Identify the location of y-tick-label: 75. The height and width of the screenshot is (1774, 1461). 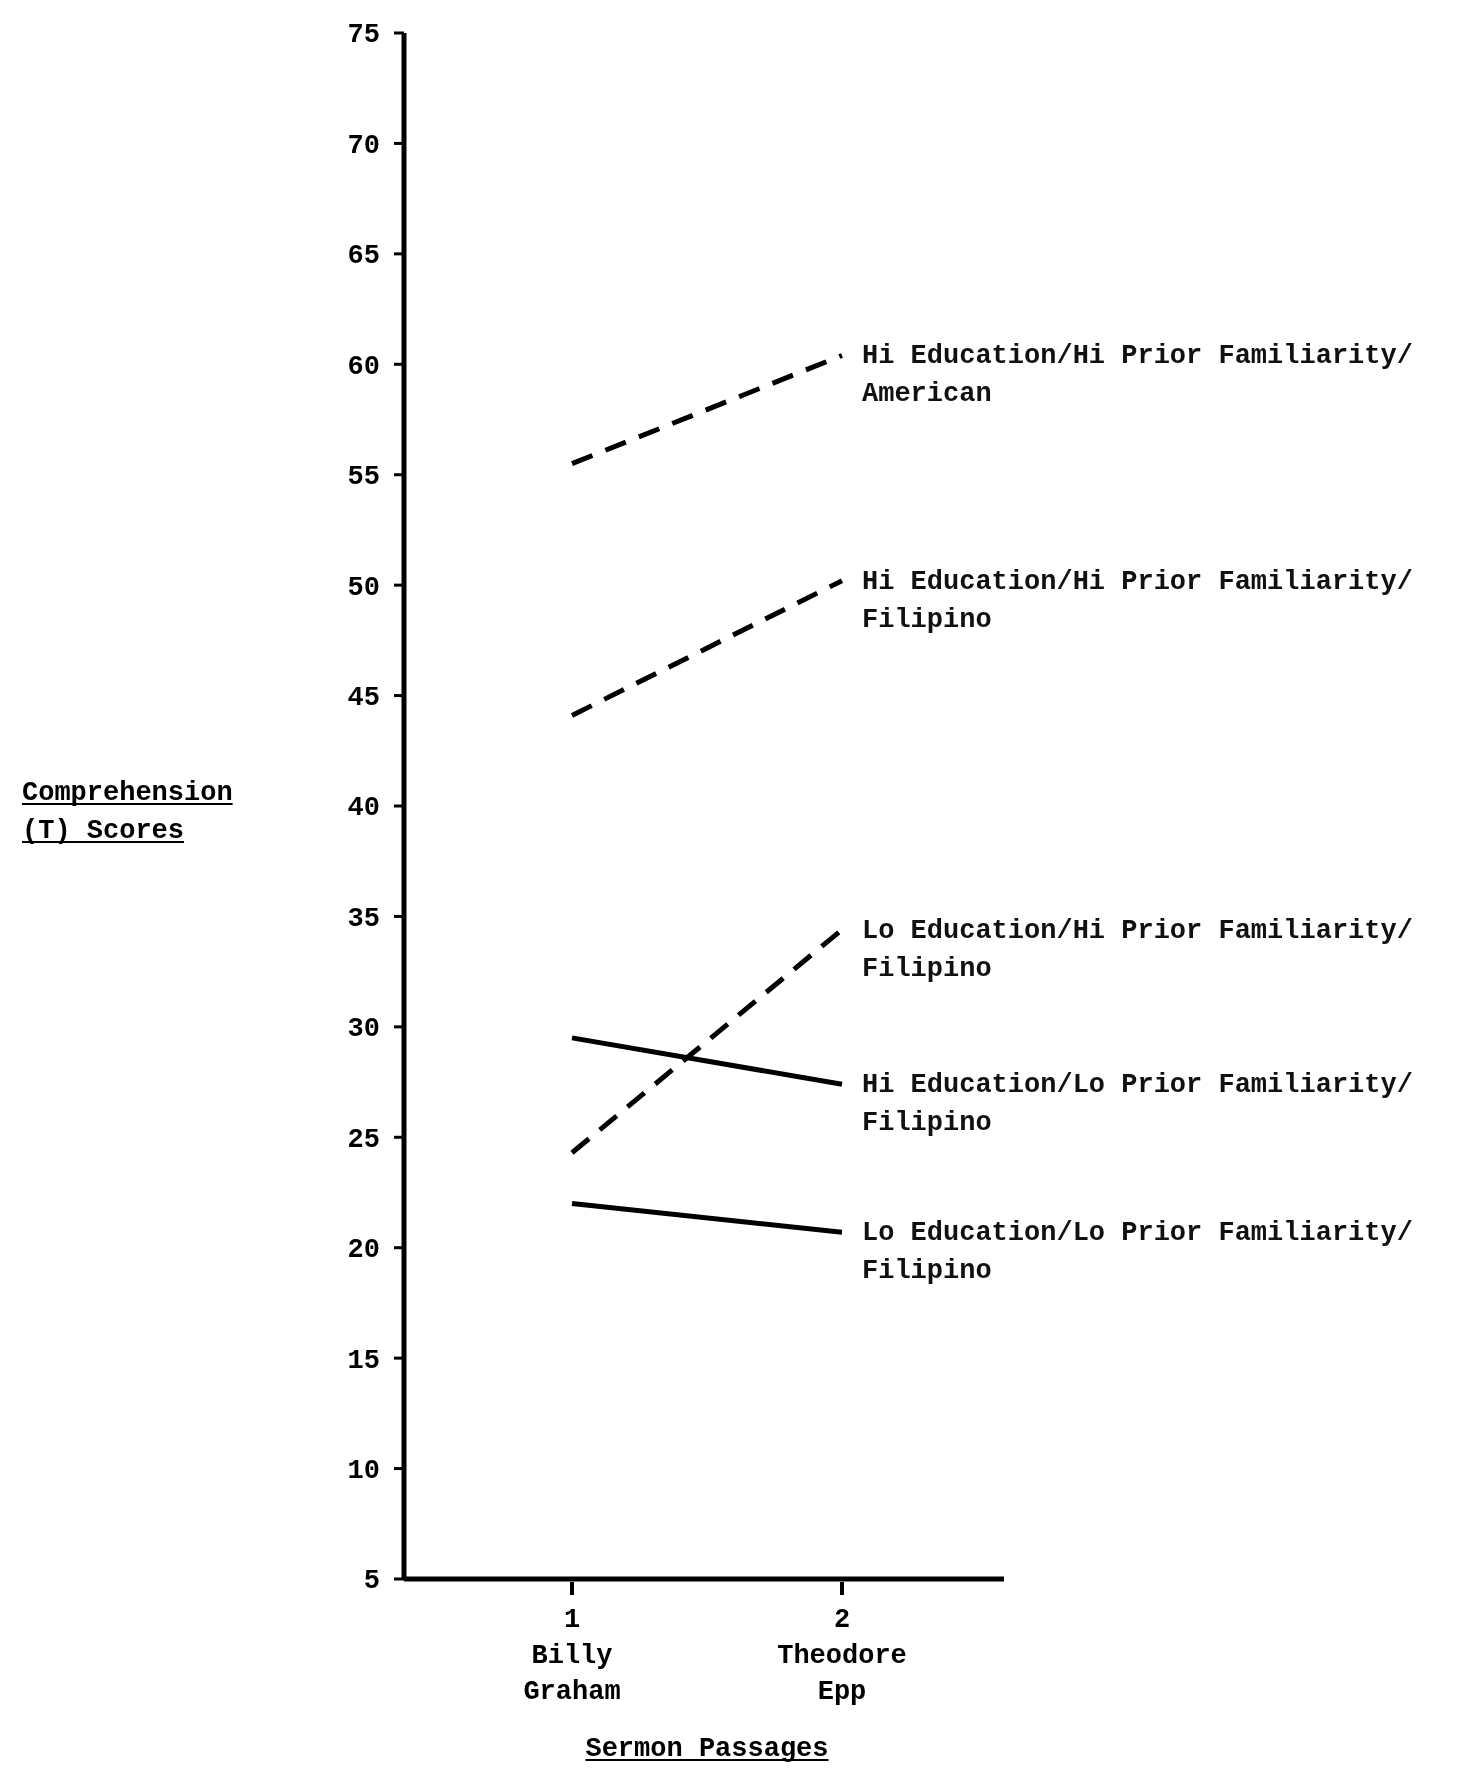
(363, 35).